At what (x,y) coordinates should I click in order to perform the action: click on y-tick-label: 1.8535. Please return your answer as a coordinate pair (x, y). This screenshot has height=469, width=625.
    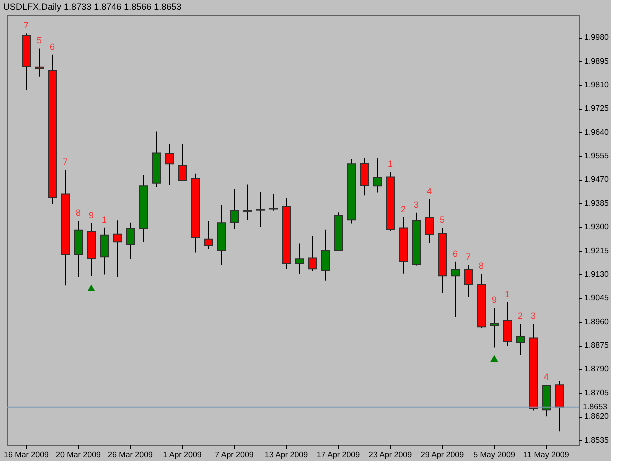
    Looking at the image, I should click on (597, 440).